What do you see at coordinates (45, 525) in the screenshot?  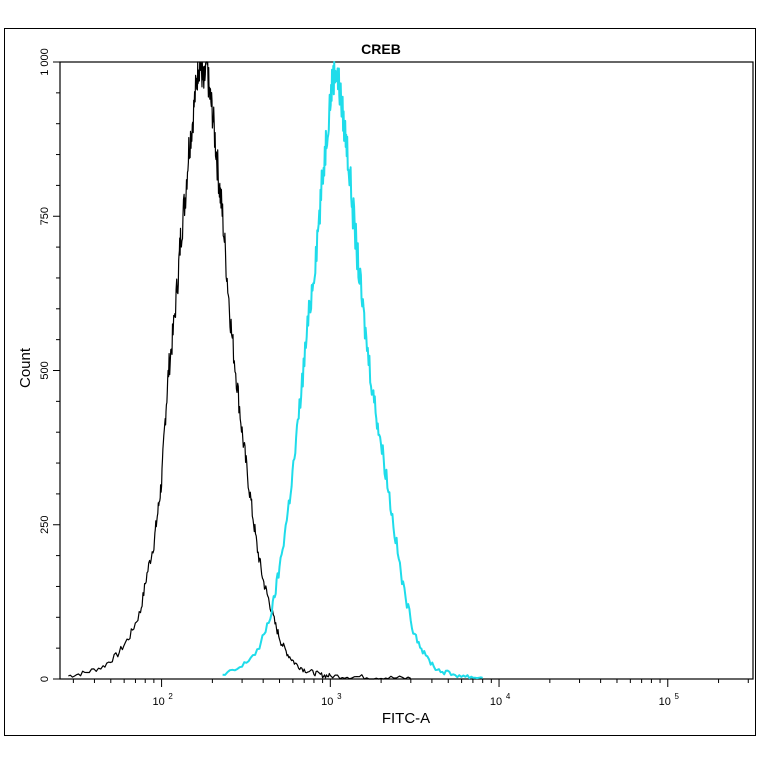 I see `y-tick-label: 250` at bounding box center [45, 525].